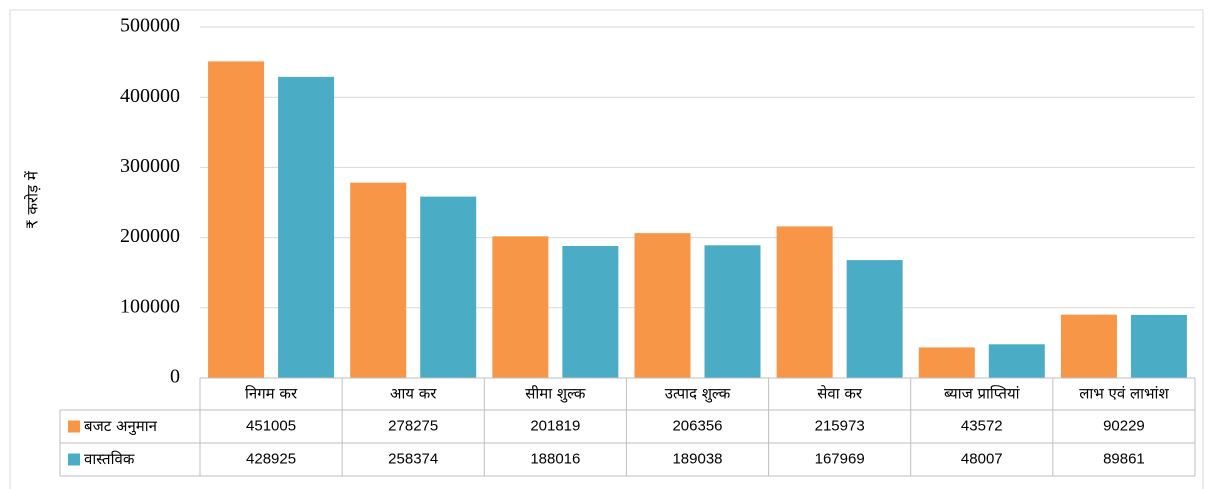 The height and width of the screenshot is (489, 1213). Describe the element at coordinates (697, 458) in the screenshot. I see `table-value: 189038` at that location.